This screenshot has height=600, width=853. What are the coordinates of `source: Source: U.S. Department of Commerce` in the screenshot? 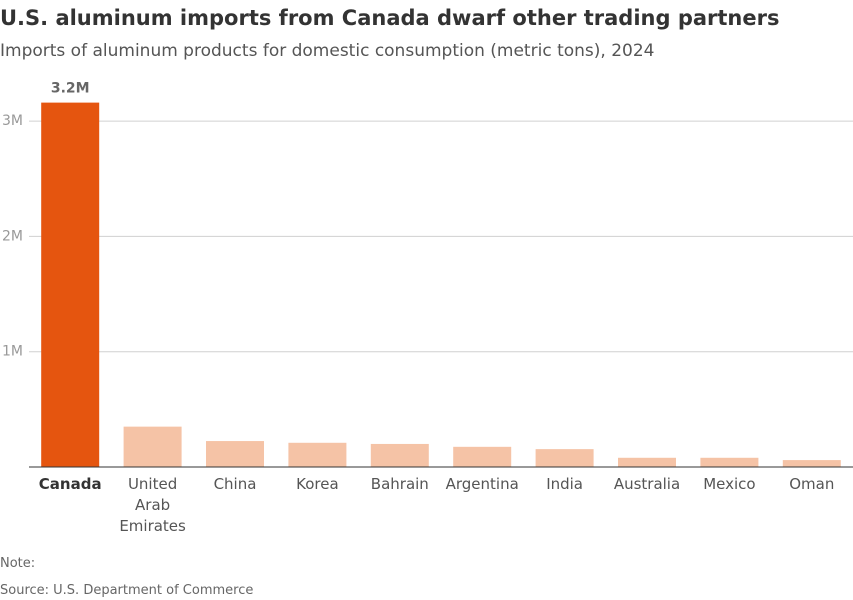 It's located at (127, 590).